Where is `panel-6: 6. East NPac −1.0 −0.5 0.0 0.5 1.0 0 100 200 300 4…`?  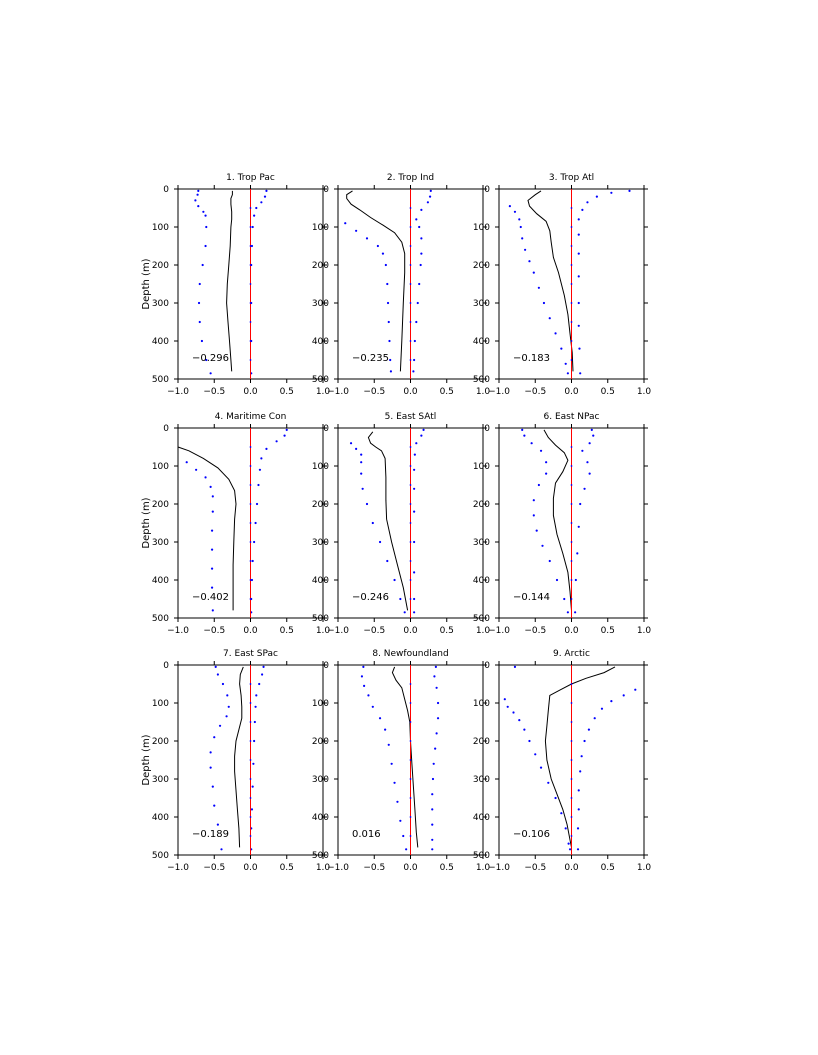
panel-6: 6. East NPac −1.0 −0.5 0.0 0.5 1.0 0 100 200 300 4… is located at coordinates (562, 524).